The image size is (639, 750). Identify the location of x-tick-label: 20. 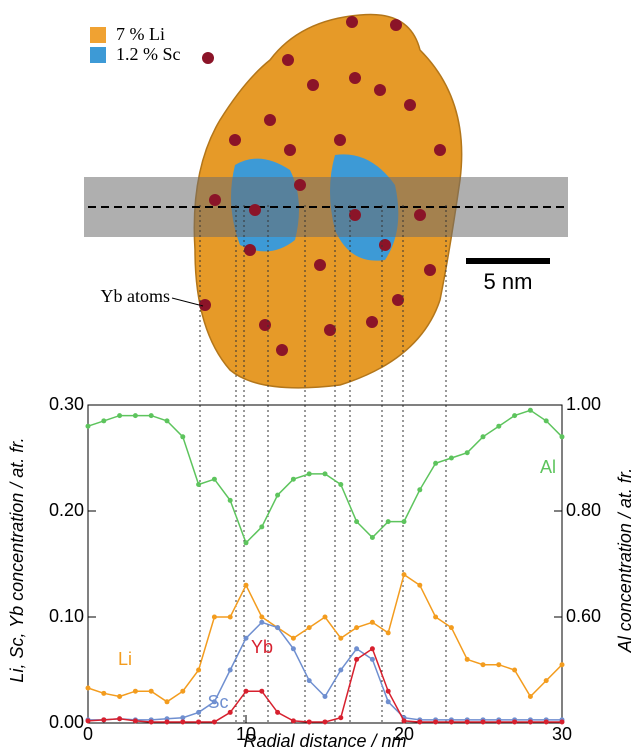
(404, 734).